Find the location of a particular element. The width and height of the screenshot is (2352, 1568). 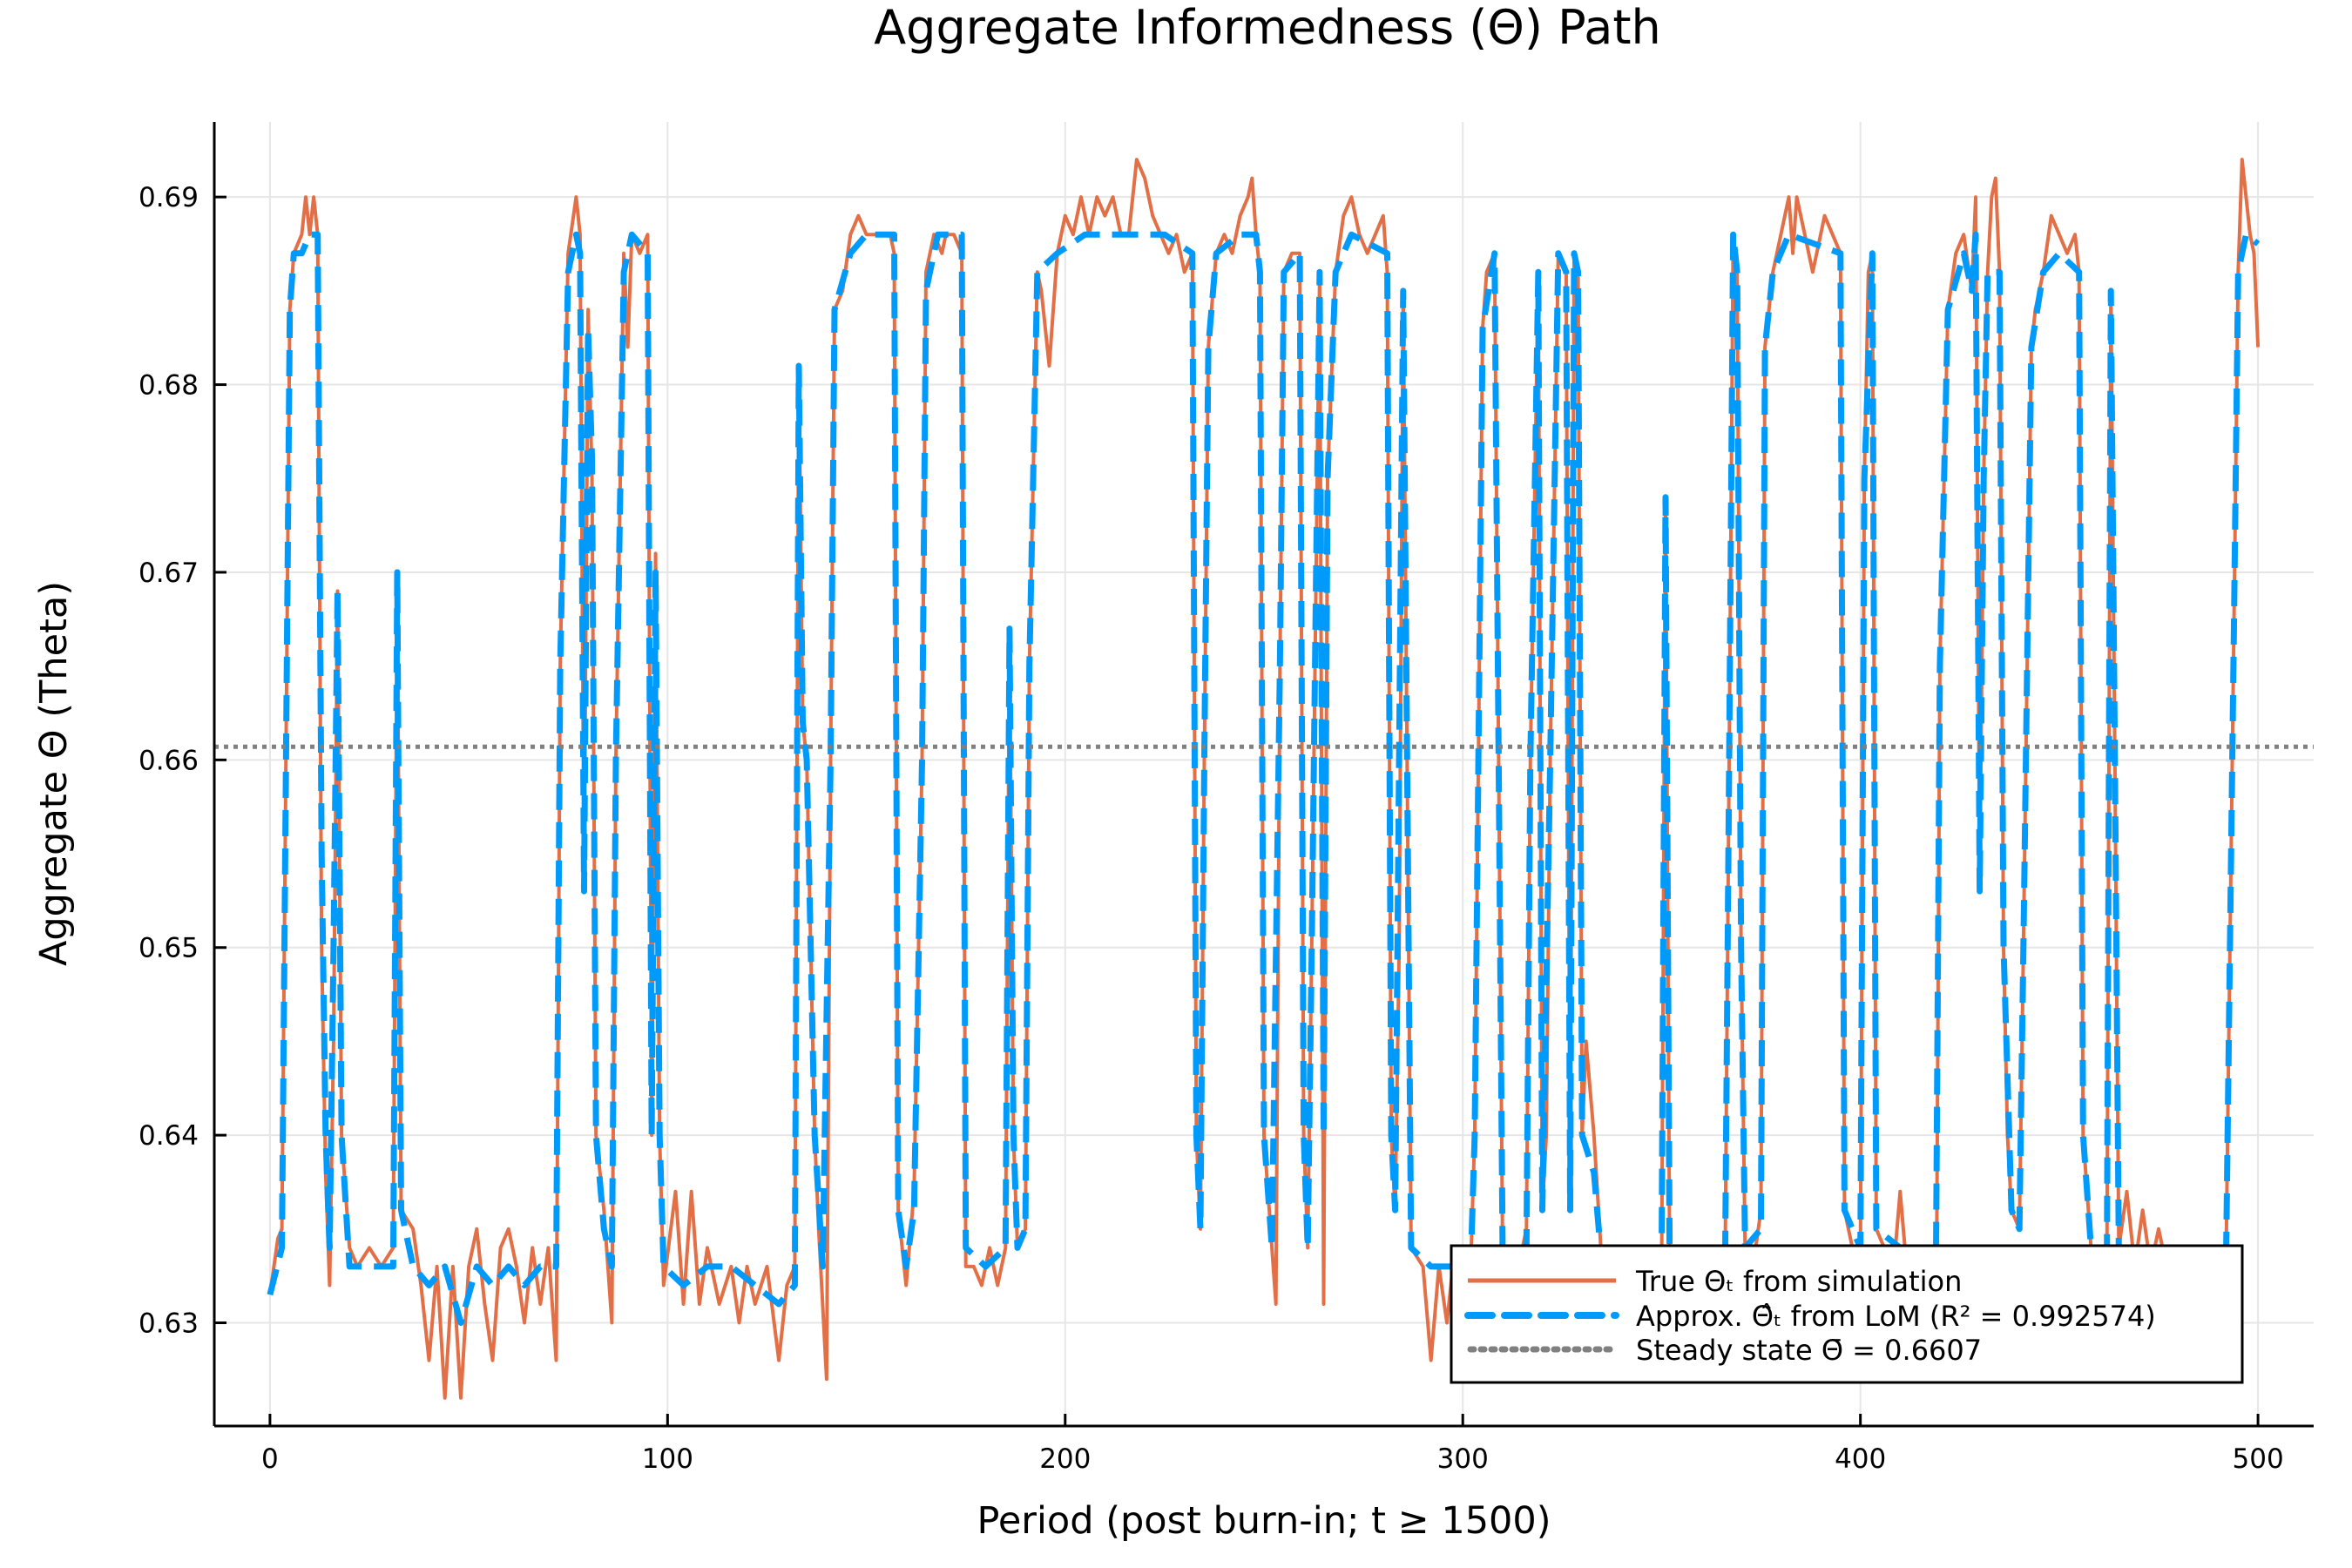

y-tick-label: 0.69 is located at coordinates (169, 198).